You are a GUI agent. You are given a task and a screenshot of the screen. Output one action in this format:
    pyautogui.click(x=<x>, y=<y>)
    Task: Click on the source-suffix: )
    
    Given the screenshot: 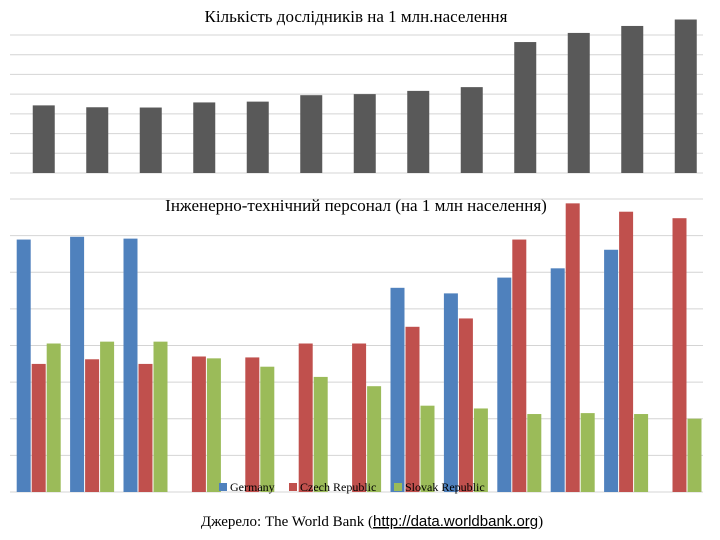 What is the action you would take?
    pyautogui.click(x=540, y=522)
    